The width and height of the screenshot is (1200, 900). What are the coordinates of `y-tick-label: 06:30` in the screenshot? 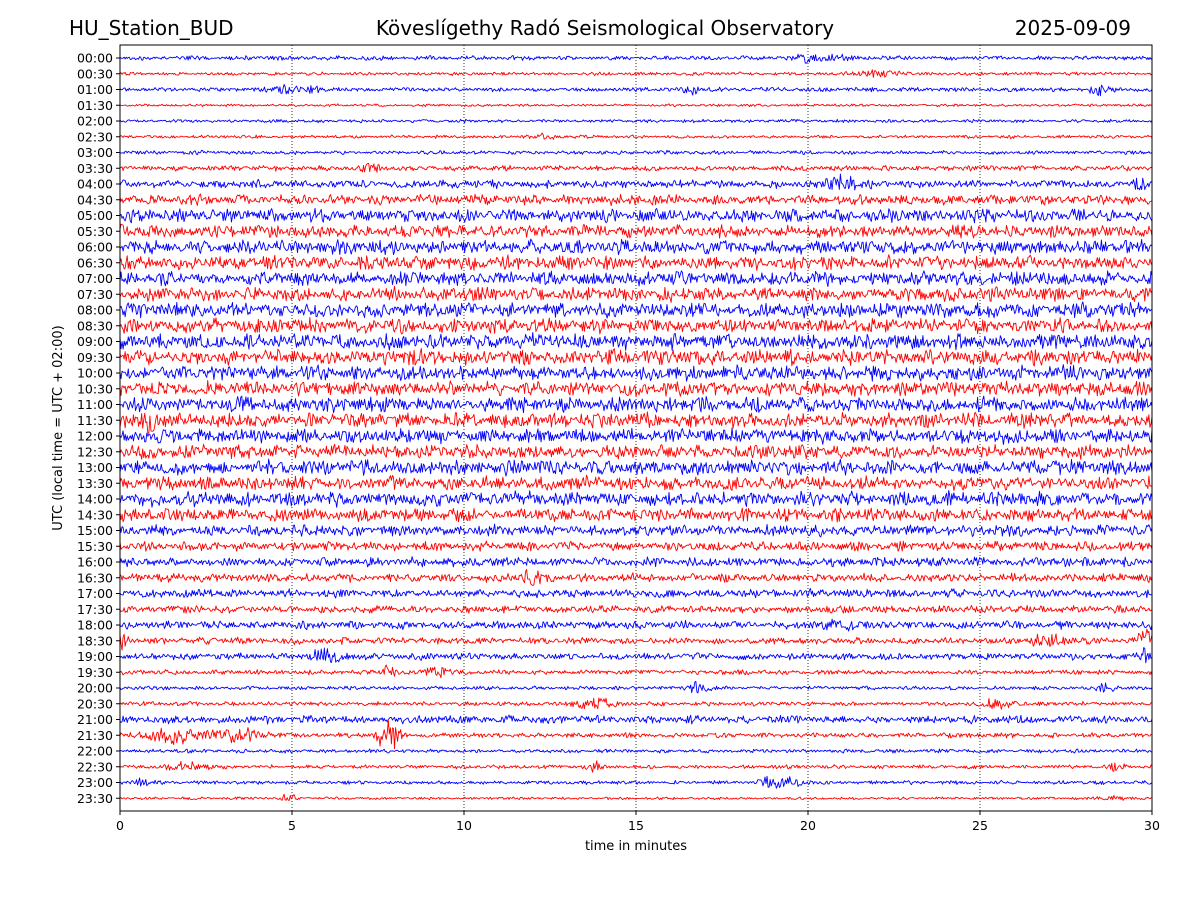 It's located at (95, 262).